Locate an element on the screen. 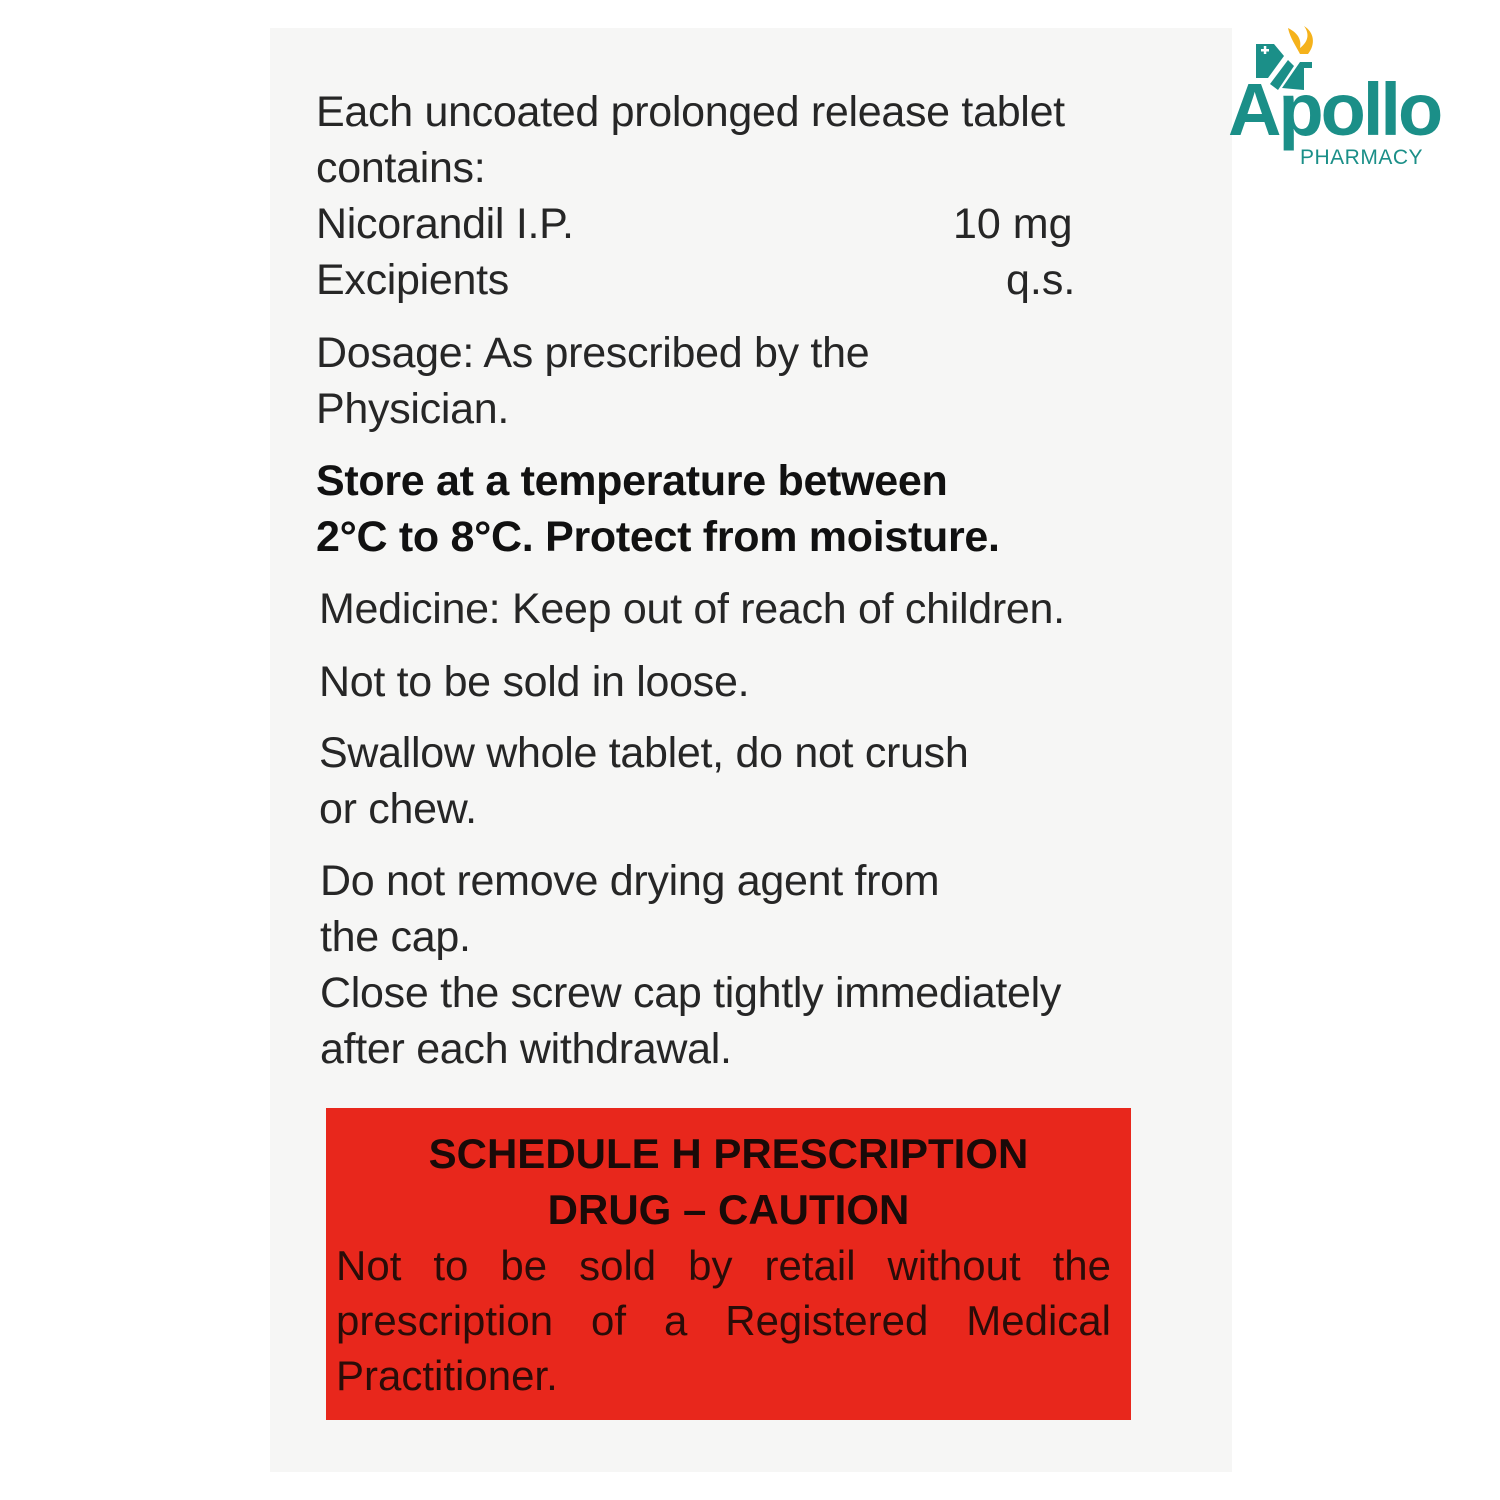 This screenshot has height=1500, width=1500. apollo-pharmacy-logo: Apollo PHARMACY is located at coordinates (1335, 97).